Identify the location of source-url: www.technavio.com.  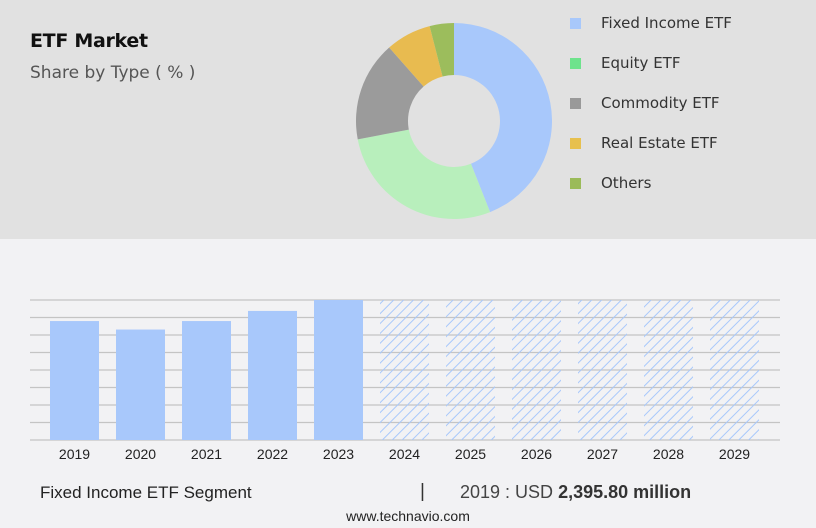
(408, 516).